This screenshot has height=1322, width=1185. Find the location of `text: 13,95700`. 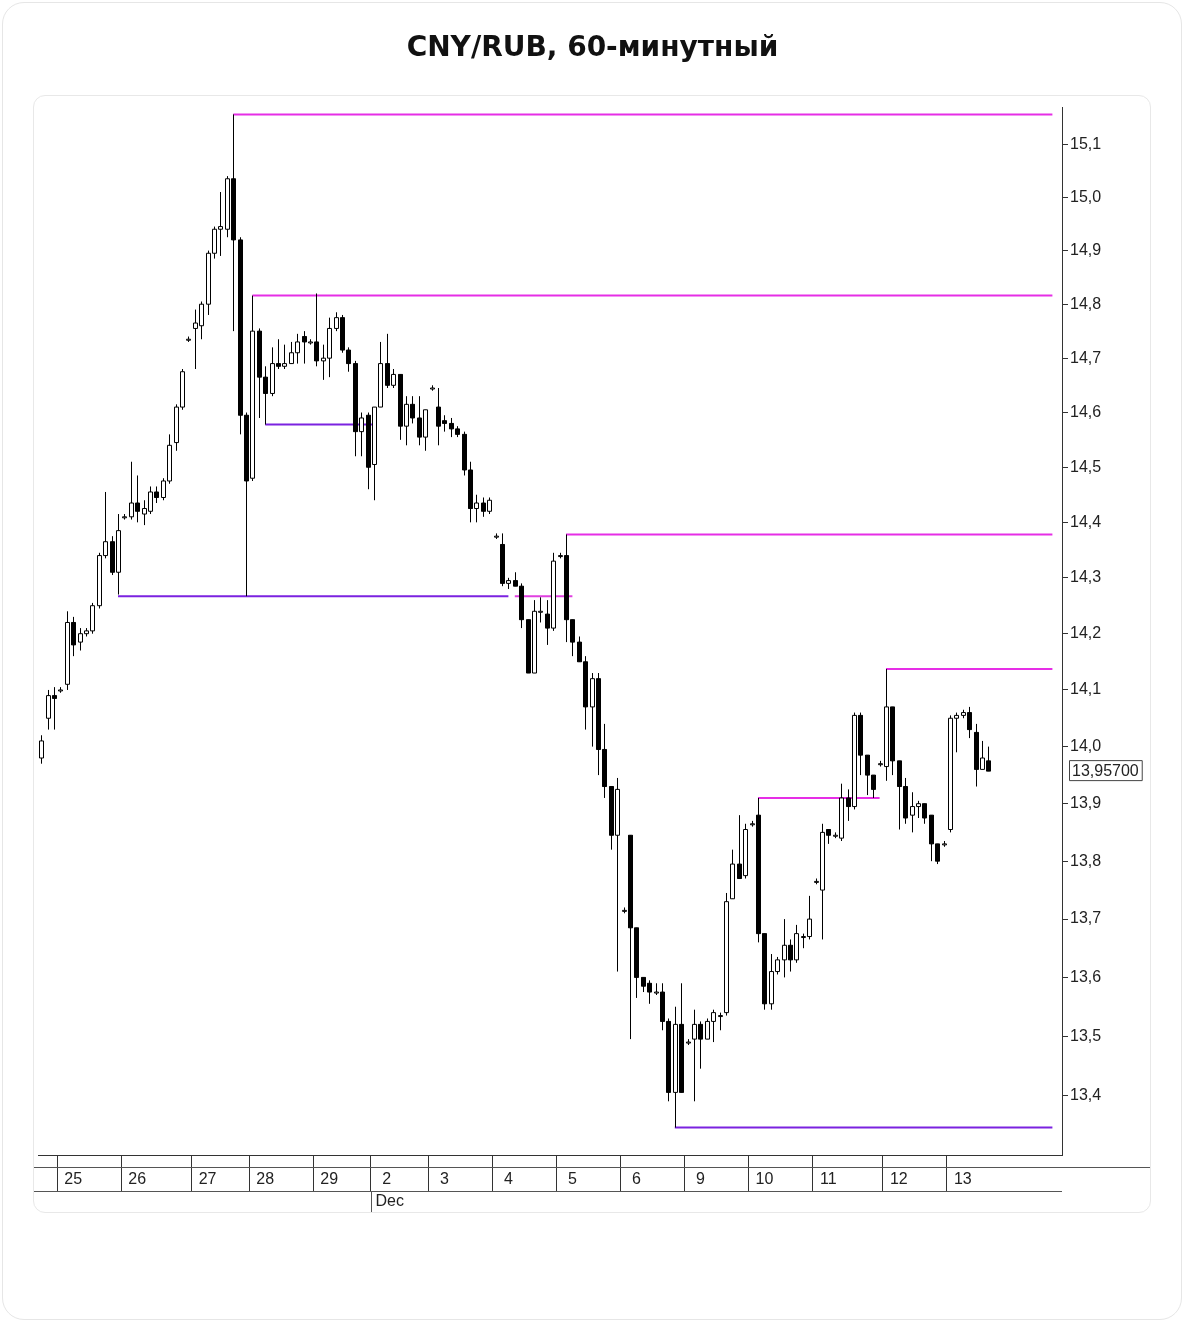

text: 13,95700 is located at coordinates (1105, 770).